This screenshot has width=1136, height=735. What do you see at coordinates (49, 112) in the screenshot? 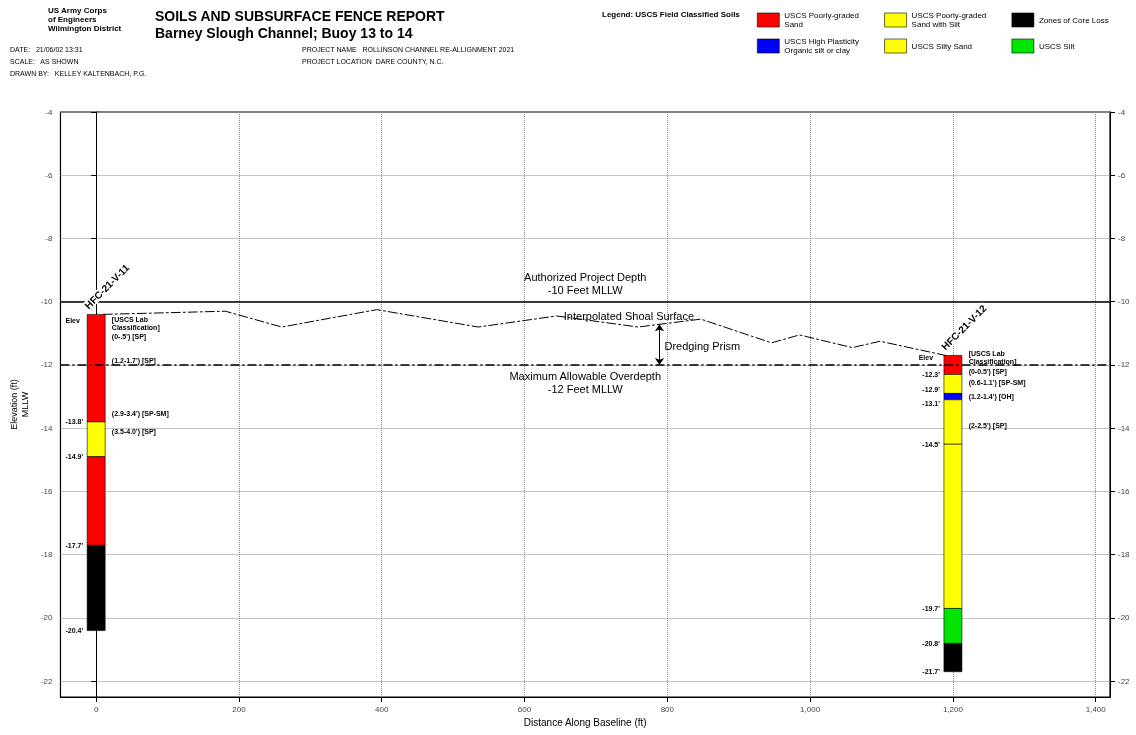
I see `y-tick-label: -4` at bounding box center [49, 112].